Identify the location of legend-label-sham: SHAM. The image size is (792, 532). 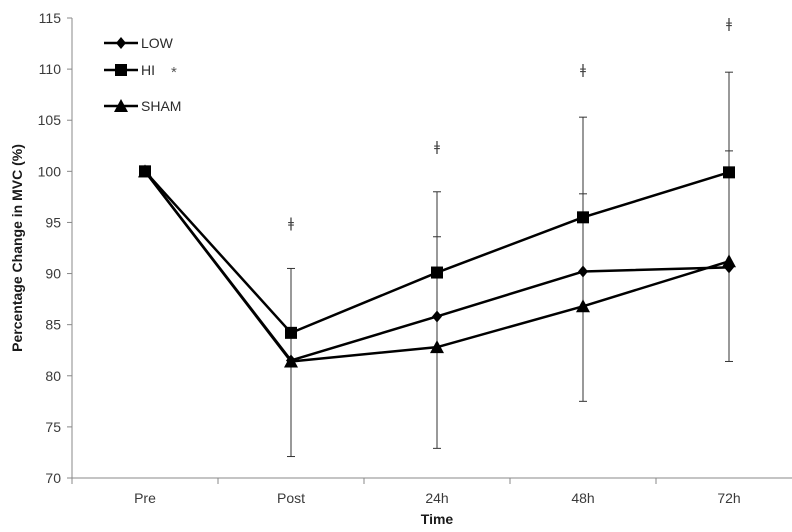
(161, 106).